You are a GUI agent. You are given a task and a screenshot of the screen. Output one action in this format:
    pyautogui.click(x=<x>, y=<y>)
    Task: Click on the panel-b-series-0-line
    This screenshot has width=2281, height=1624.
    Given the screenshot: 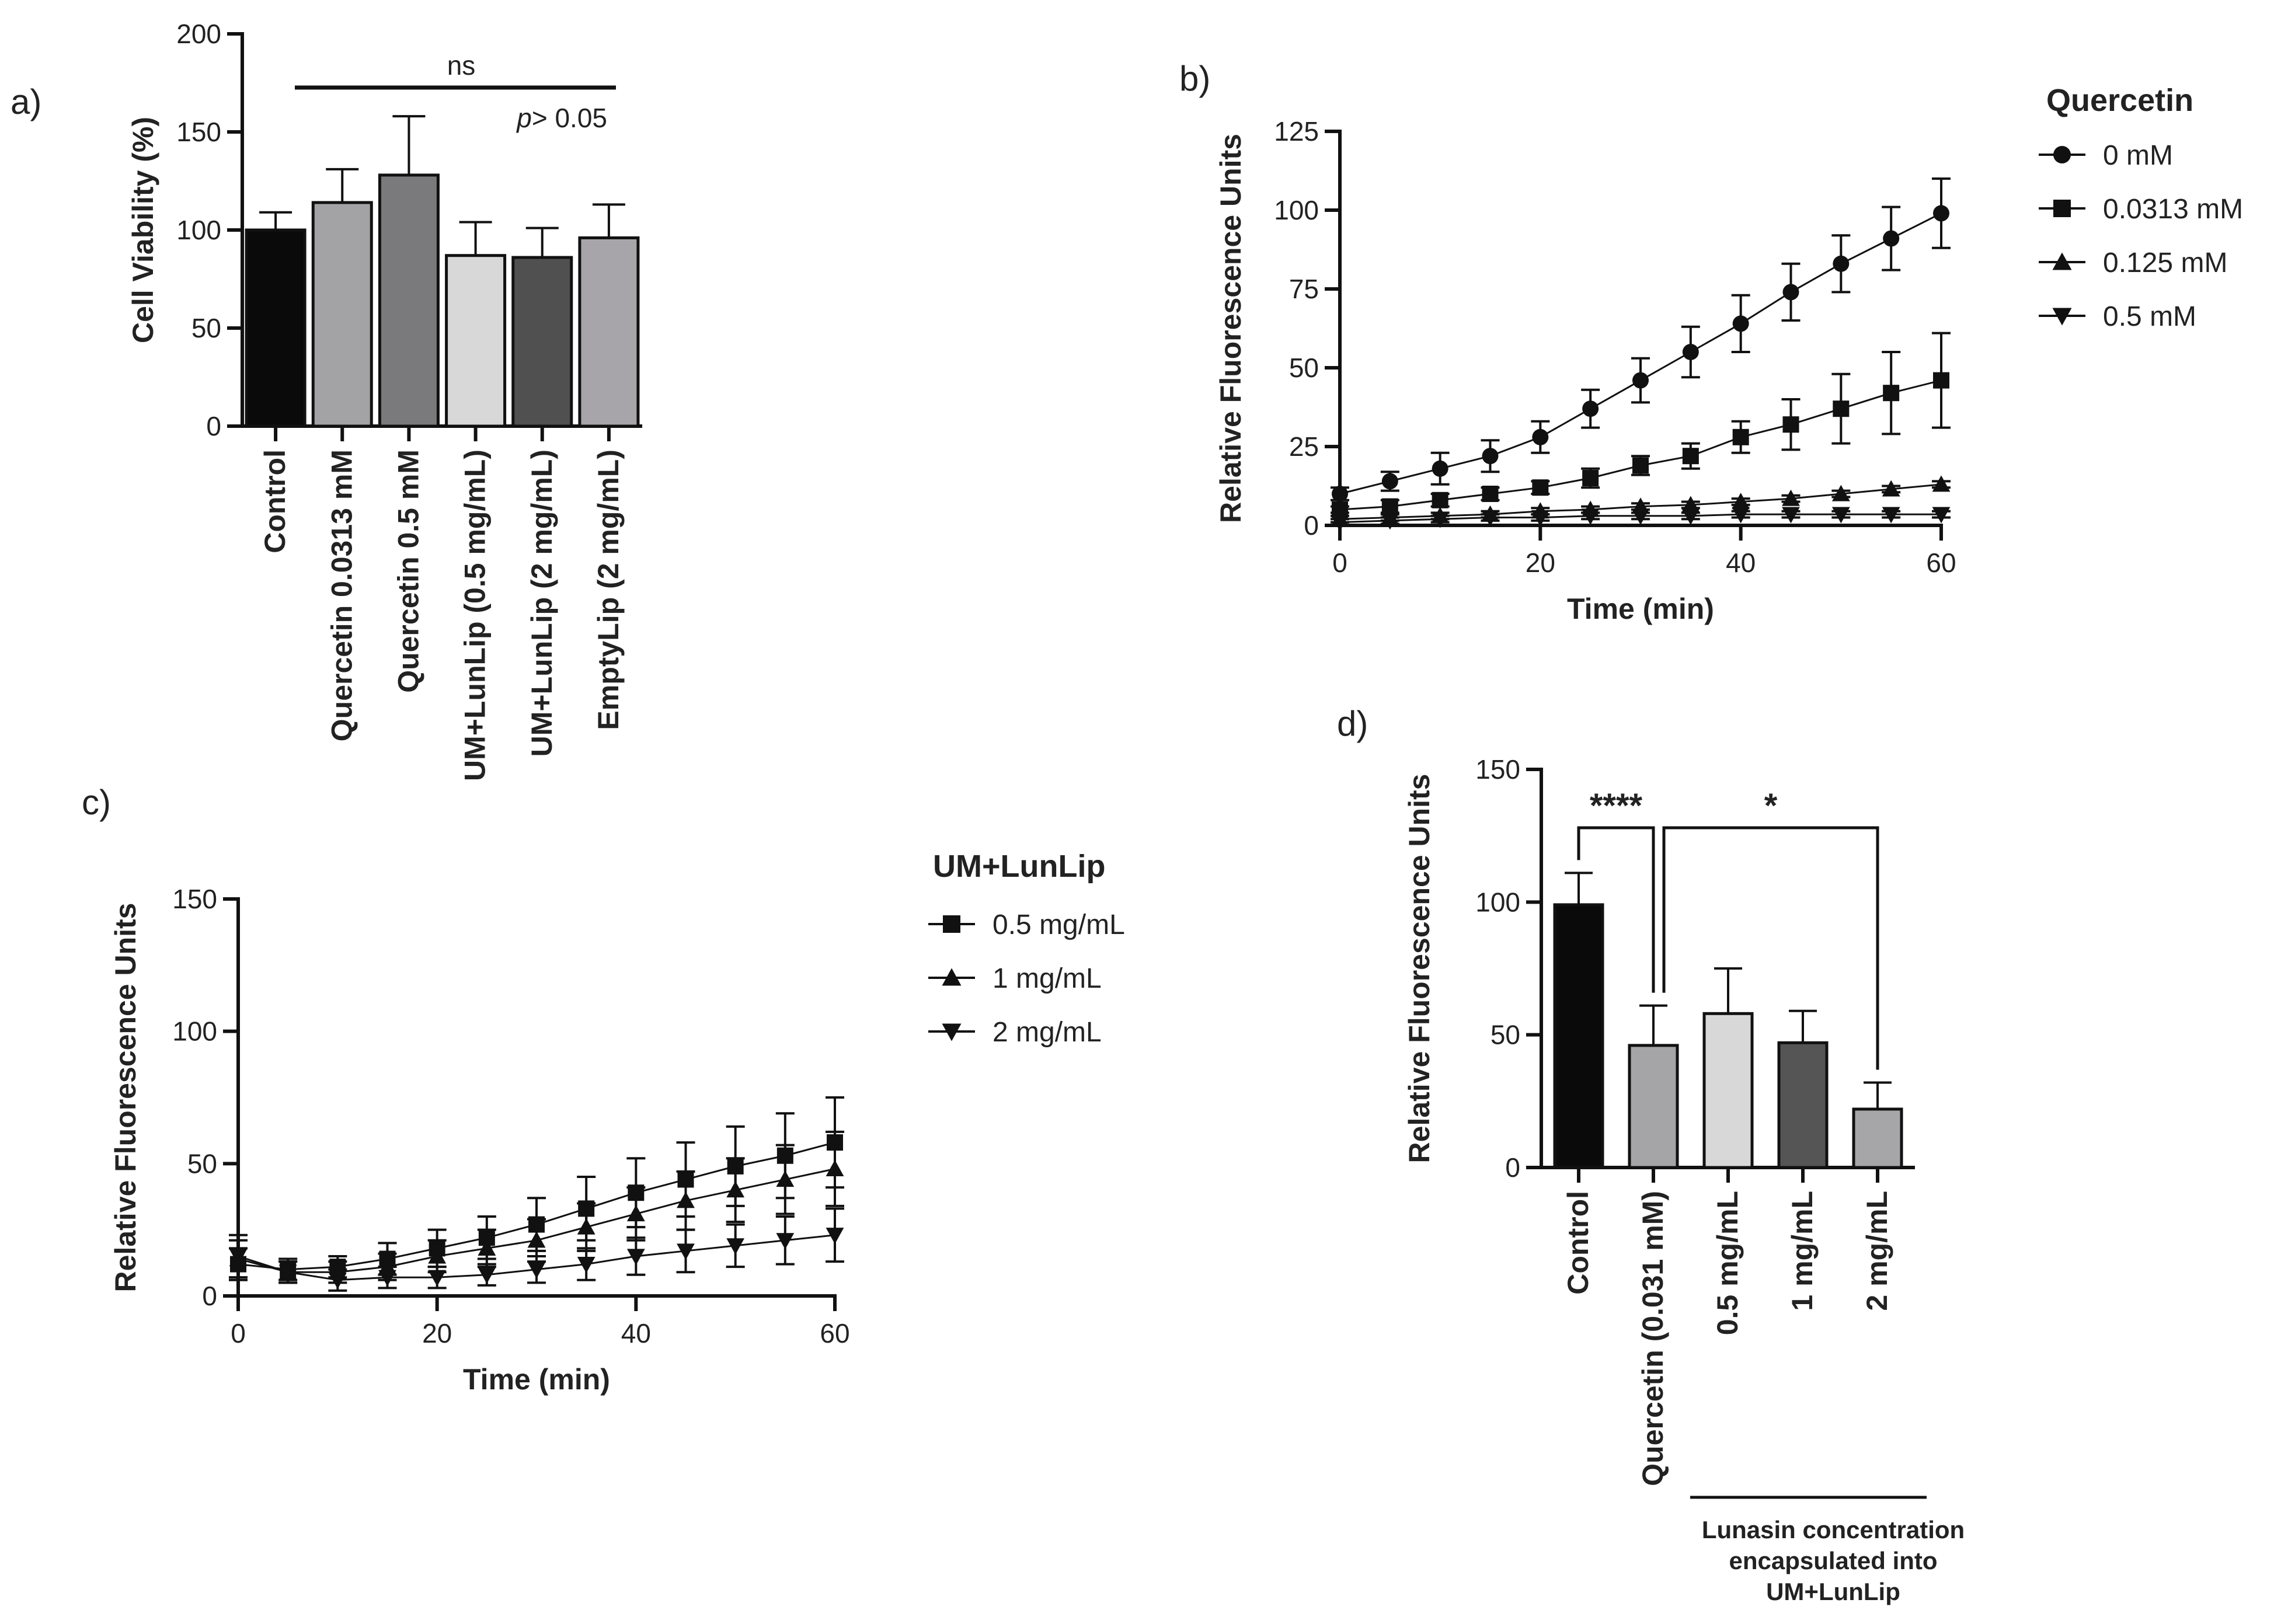 What is the action you would take?
    pyautogui.click(x=1640, y=353)
    